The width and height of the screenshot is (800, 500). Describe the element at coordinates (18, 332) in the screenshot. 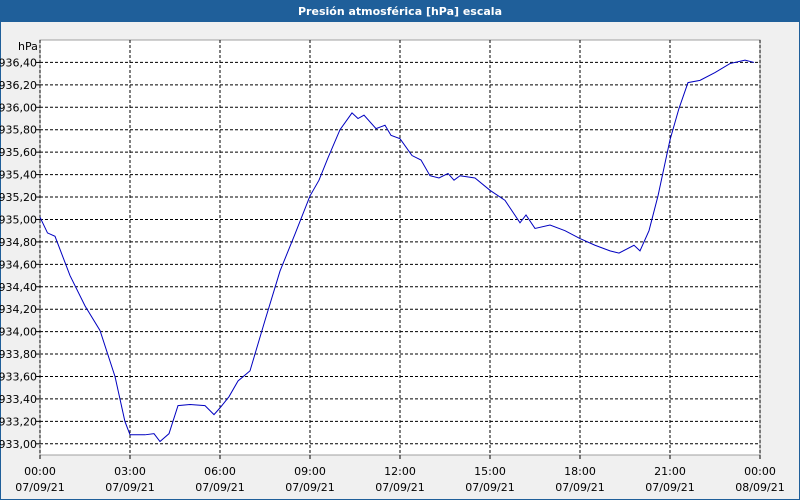

I see `y-tick-label: 934,00` at that location.